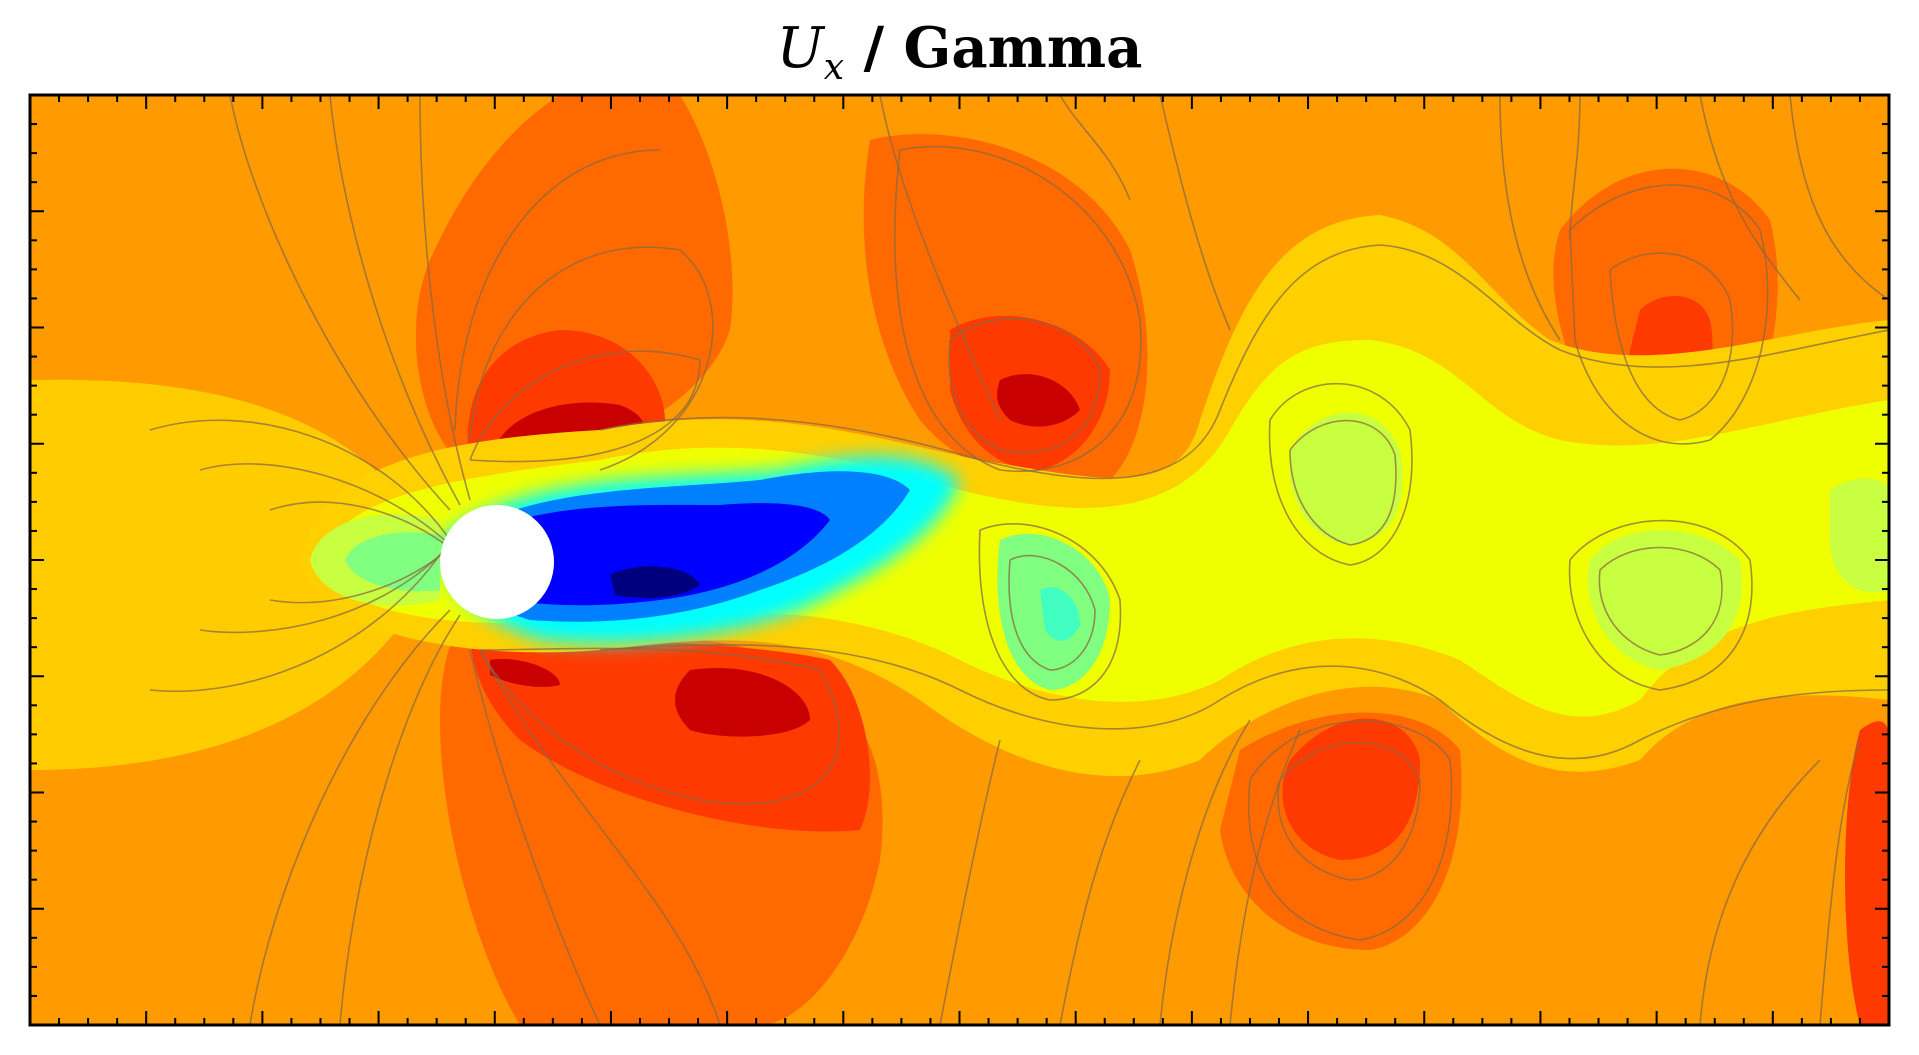  What do you see at coordinates (1867, 873) in the screenshot?
I see `lobe-right-edge` at bounding box center [1867, 873].